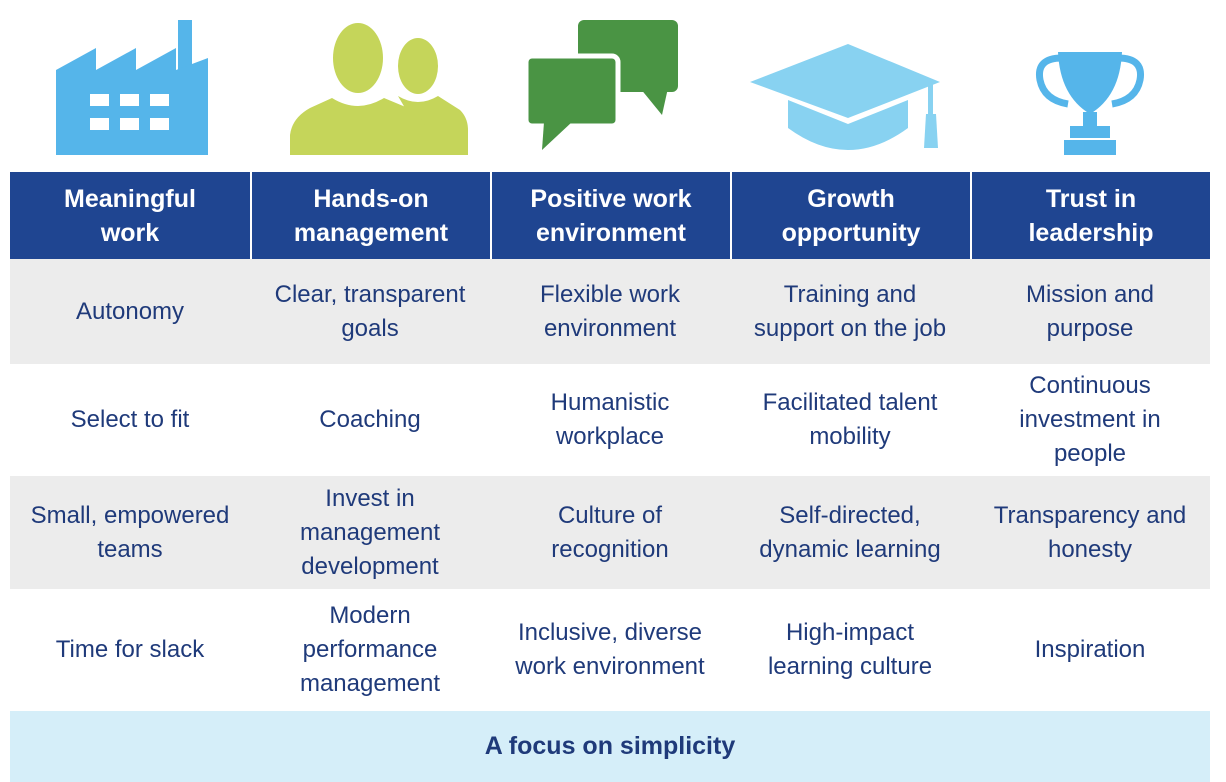 Image resolution: width=1226 pixels, height=782 pixels. I want to click on column-header-positive-work-environment: Positive work environment, so click(610, 215).